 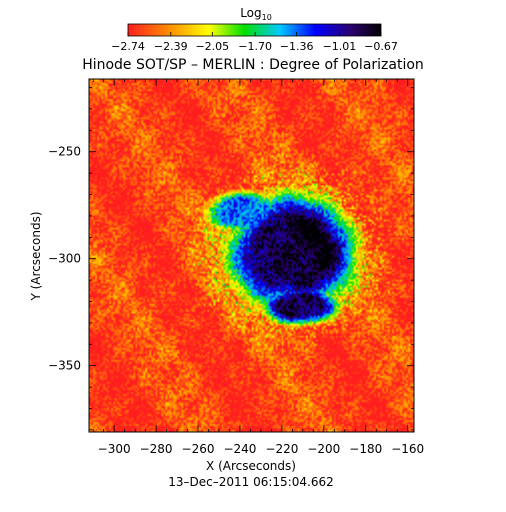 What do you see at coordinates (156, 449) in the screenshot?
I see `x-tick-label: −280` at bounding box center [156, 449].